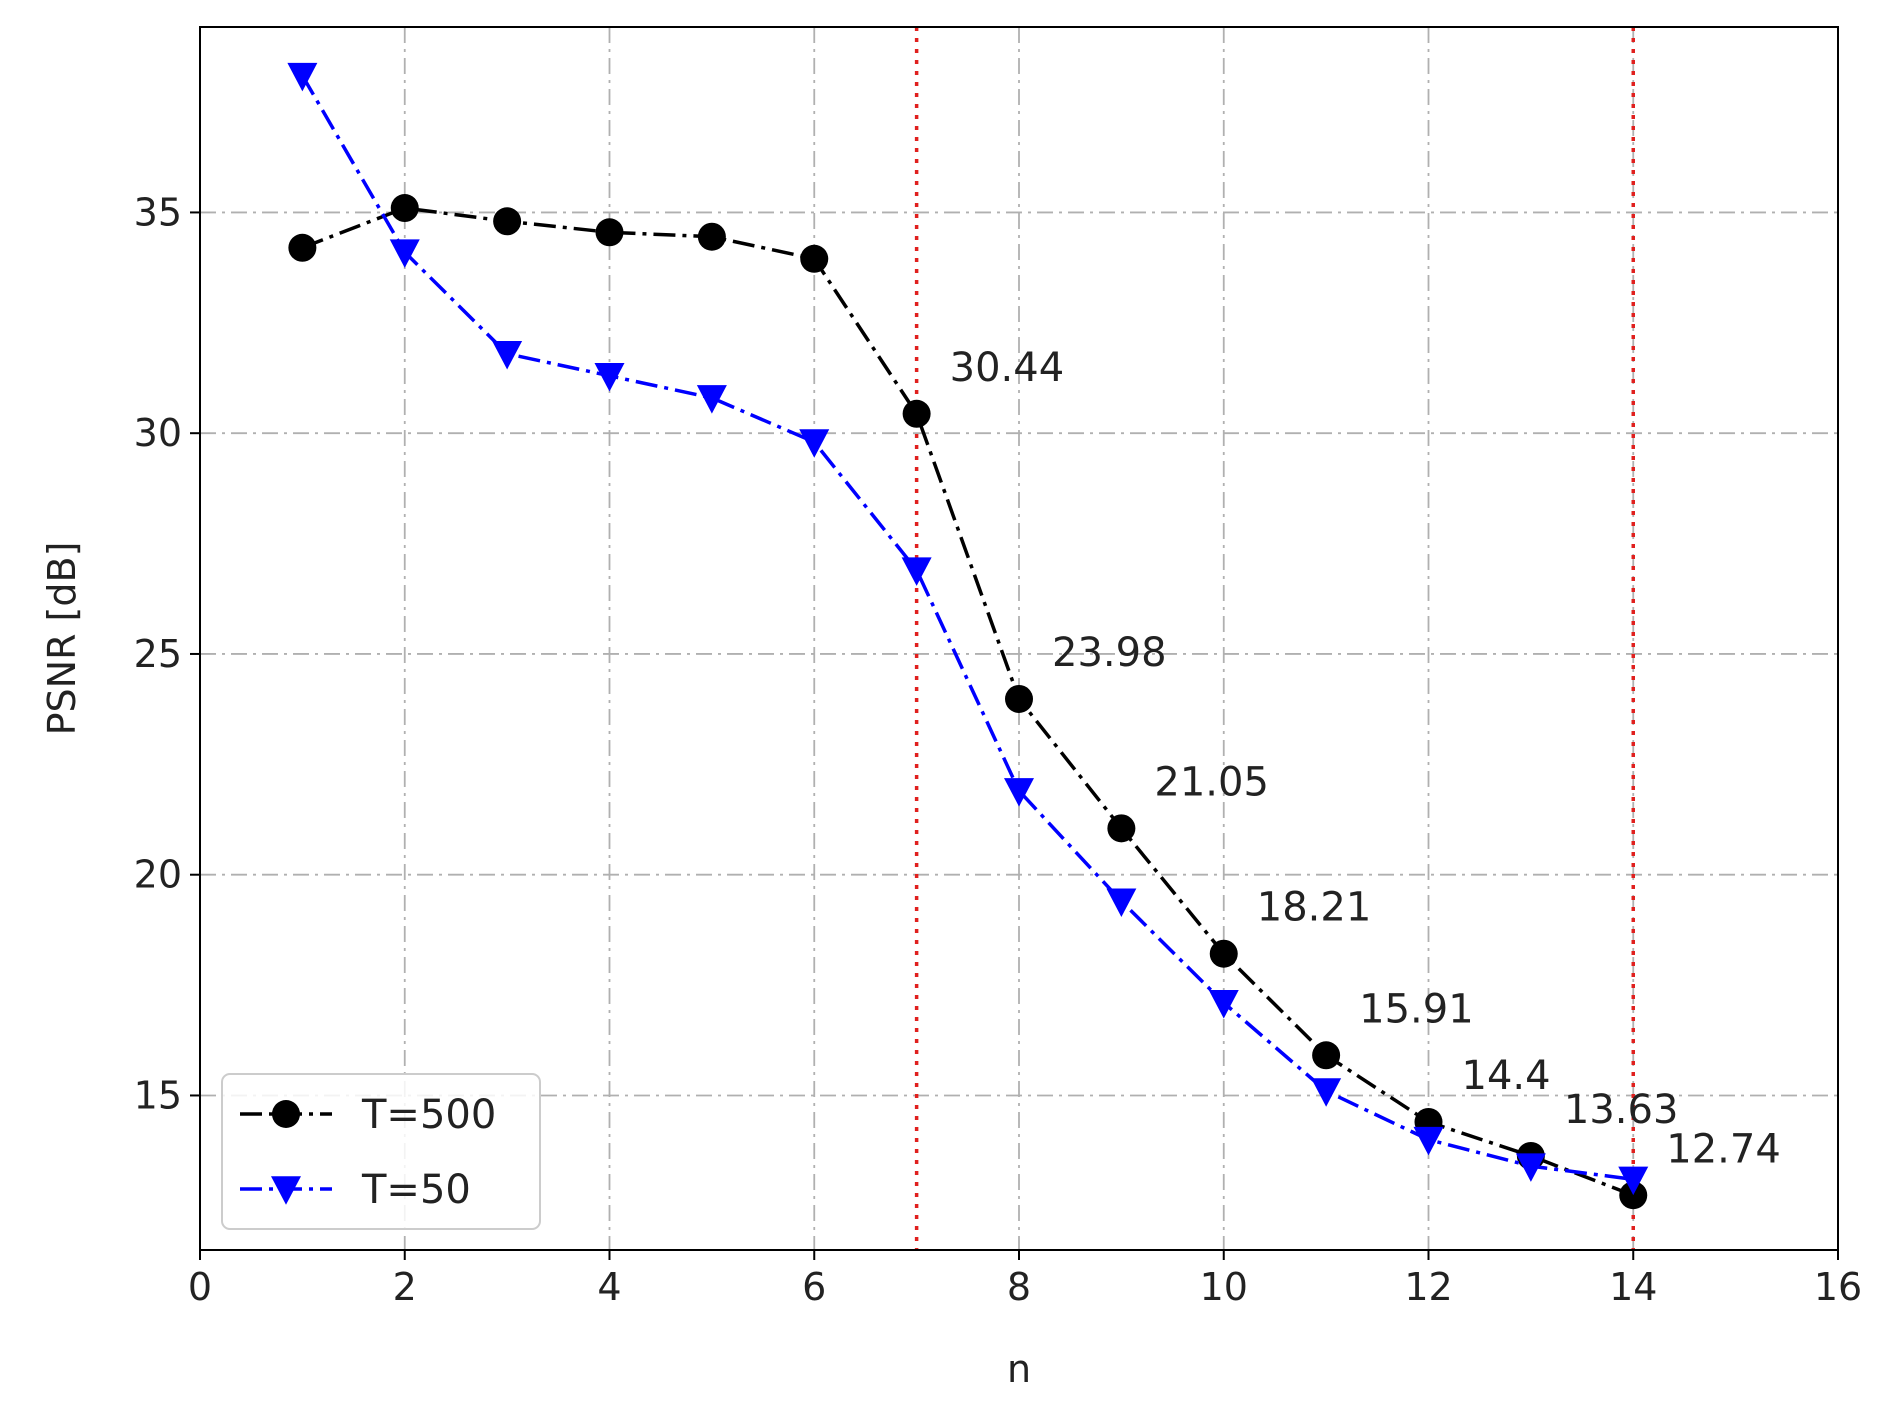 The image size is (1887, 1414). I want to click on legend-item: T=500, so click(368, 1115).